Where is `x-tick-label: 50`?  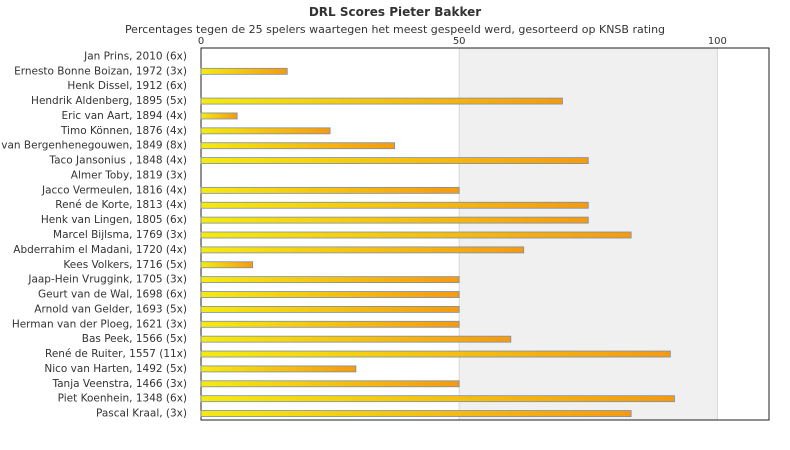
x-tick-label: 50 is located at coordinates (459, 41).